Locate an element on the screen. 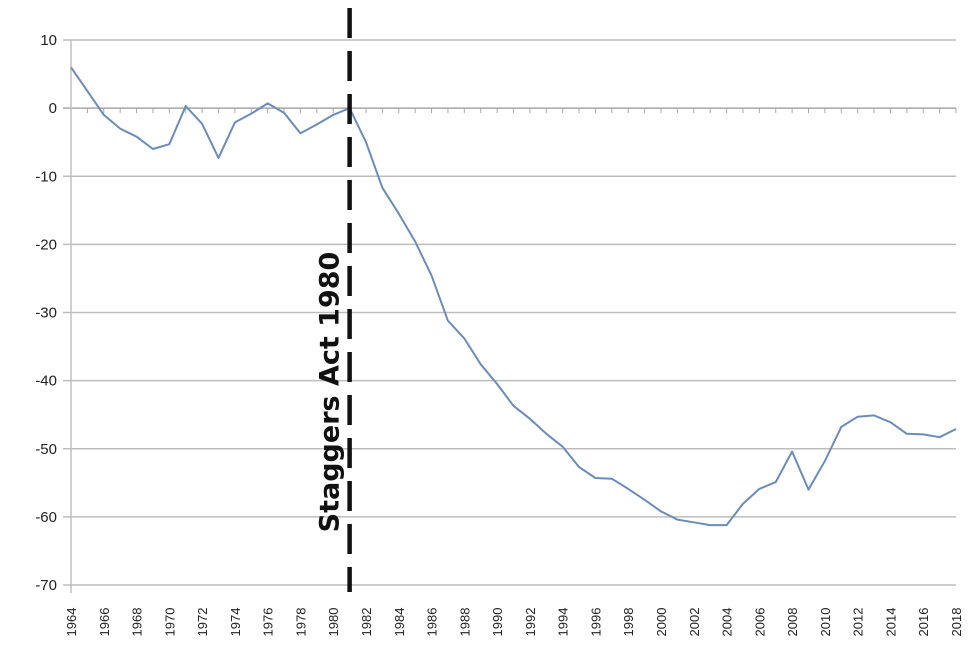 This screenshot has height=647, width=969. y-tick-label: -50 is located at coordinates (46, 449).